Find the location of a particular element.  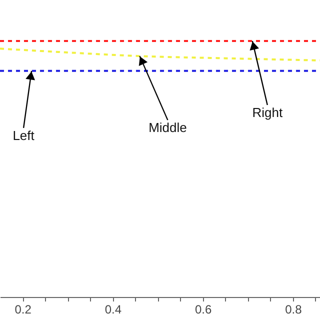

x-tick-label: 0.4 is located at coordinates (113, 309).